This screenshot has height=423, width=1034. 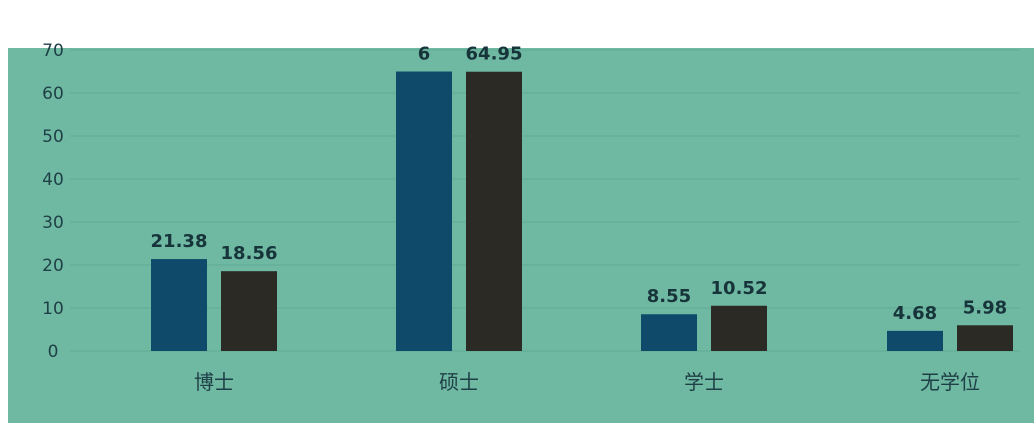 What do you see at coordinates (950, 382) in the screenshot?
I see `category-label: 无学位` at bounding box center [950, 382].